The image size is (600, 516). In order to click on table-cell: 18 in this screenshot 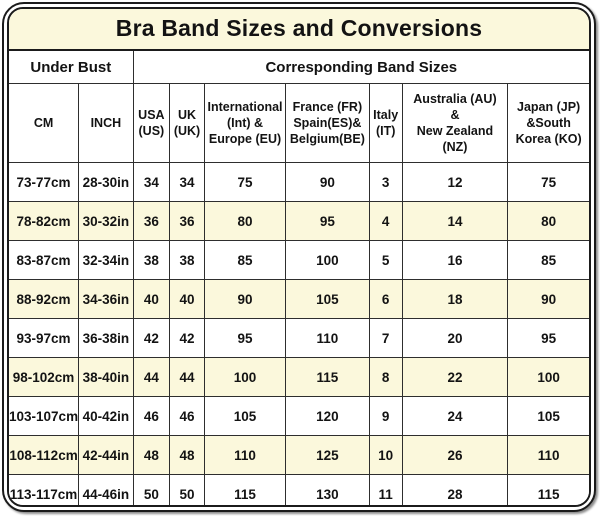, I will do `click(455, 299)`.